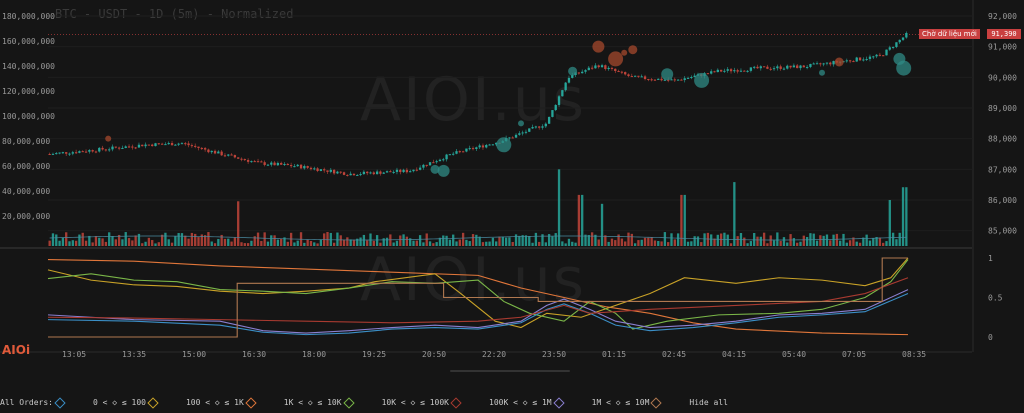  What do you see at coordinates (126, 402) in the screenshot?
I see `legend-0-100: 0 < ◇ ≤ 100` at bounding box center [126, 402].